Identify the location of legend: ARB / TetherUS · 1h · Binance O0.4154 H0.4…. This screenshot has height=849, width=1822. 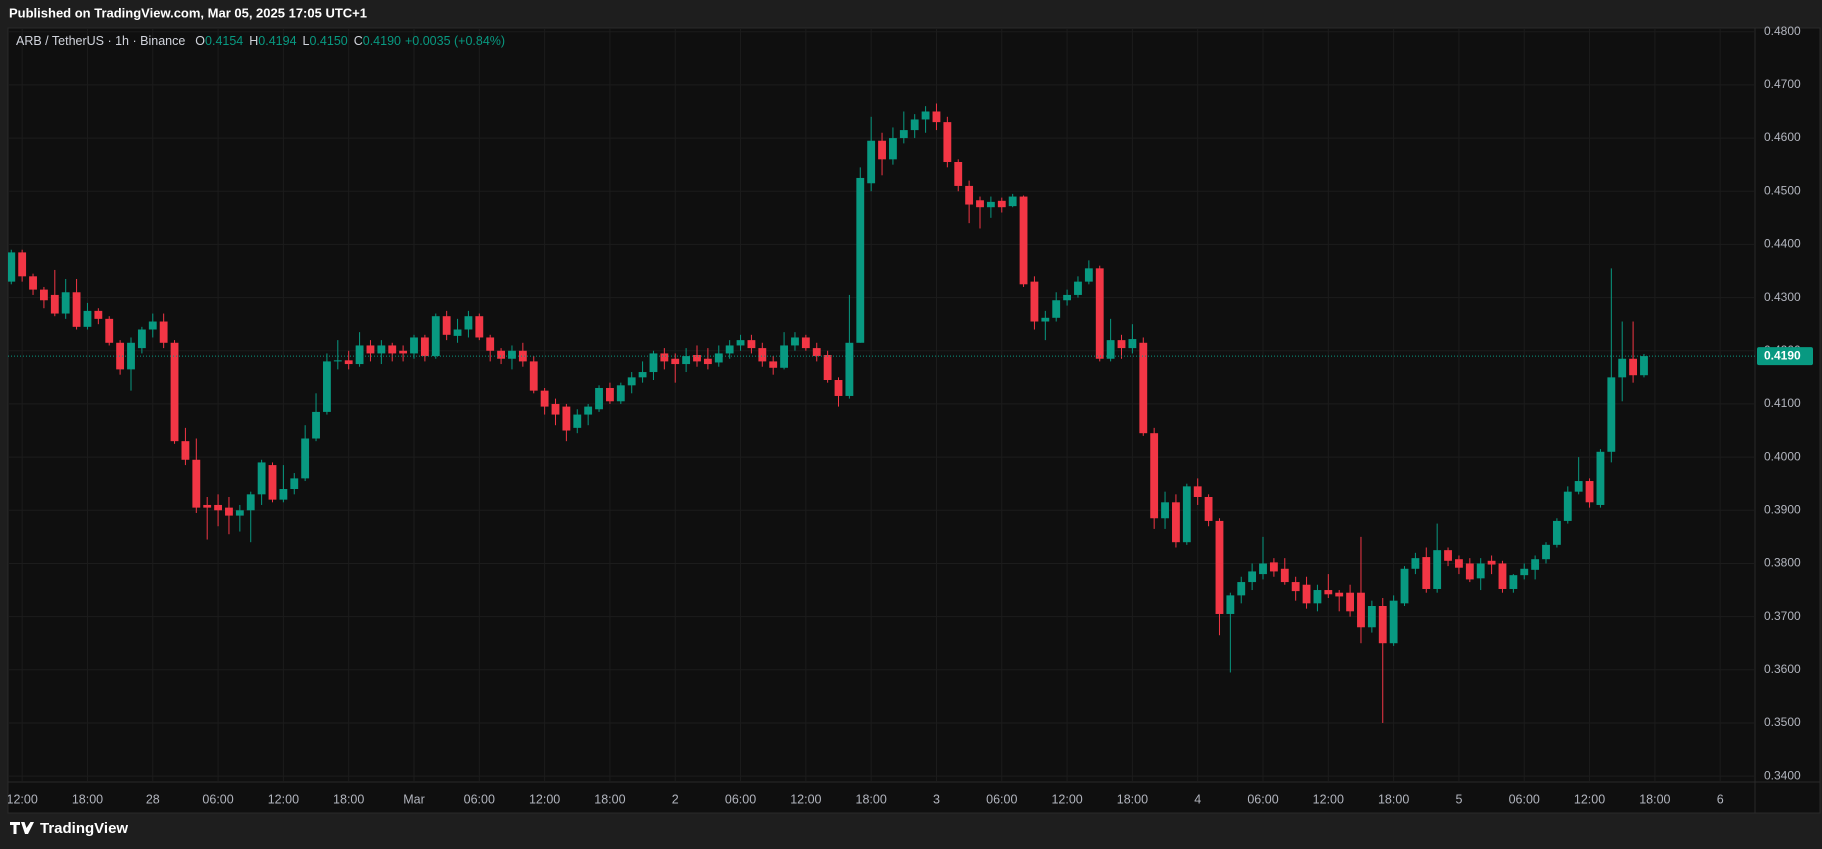
(260, 41).